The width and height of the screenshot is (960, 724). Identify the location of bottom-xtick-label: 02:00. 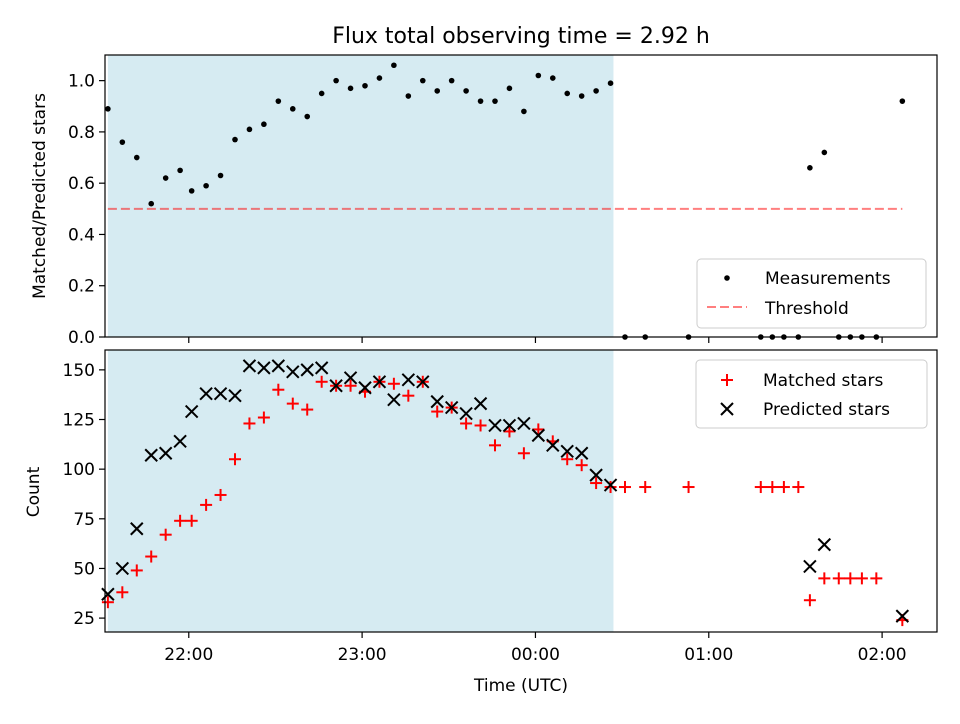
(882, 655).